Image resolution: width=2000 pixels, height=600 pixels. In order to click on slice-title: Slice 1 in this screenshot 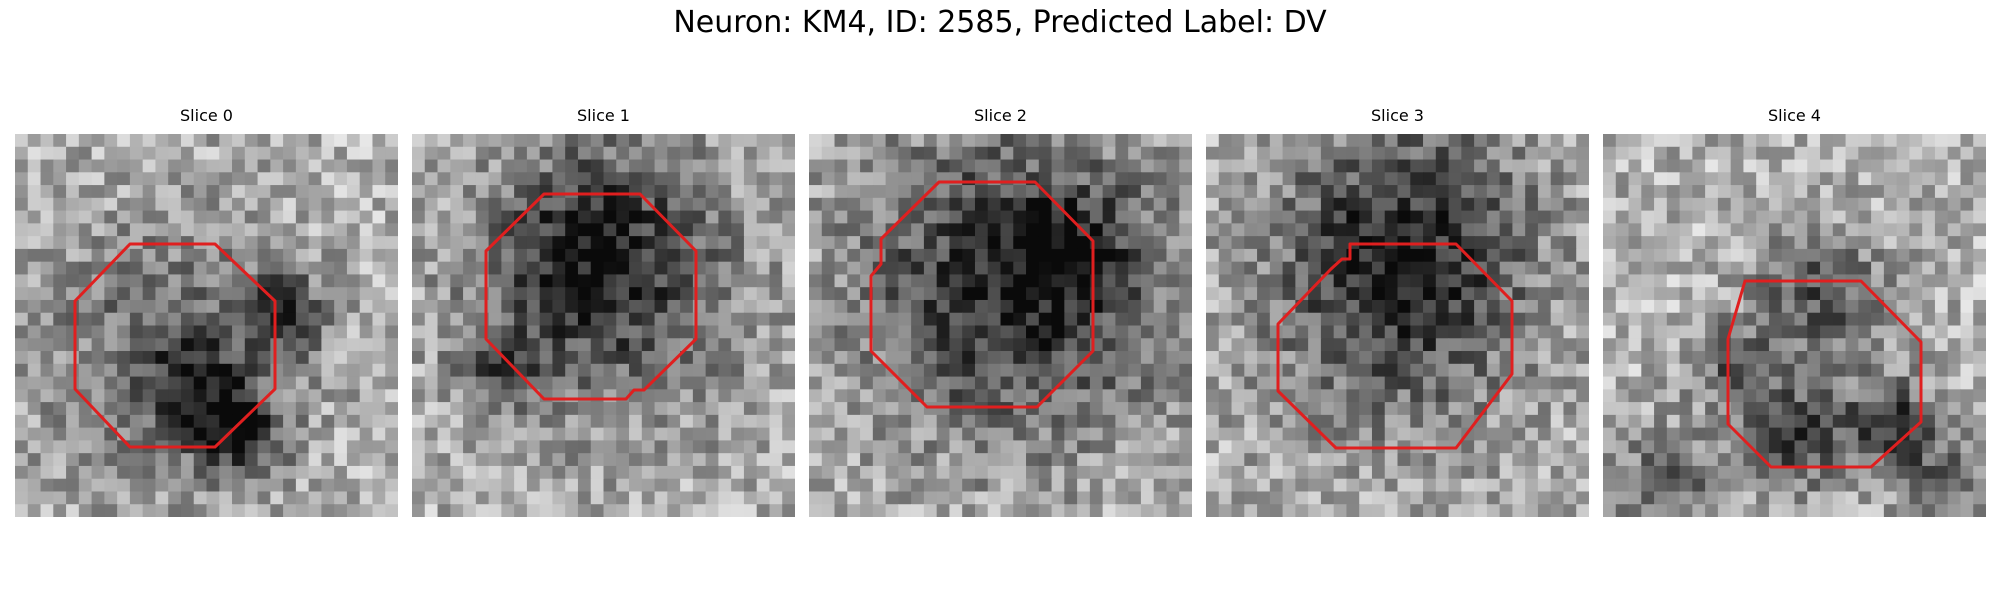, I will do `click(603, 115)`.